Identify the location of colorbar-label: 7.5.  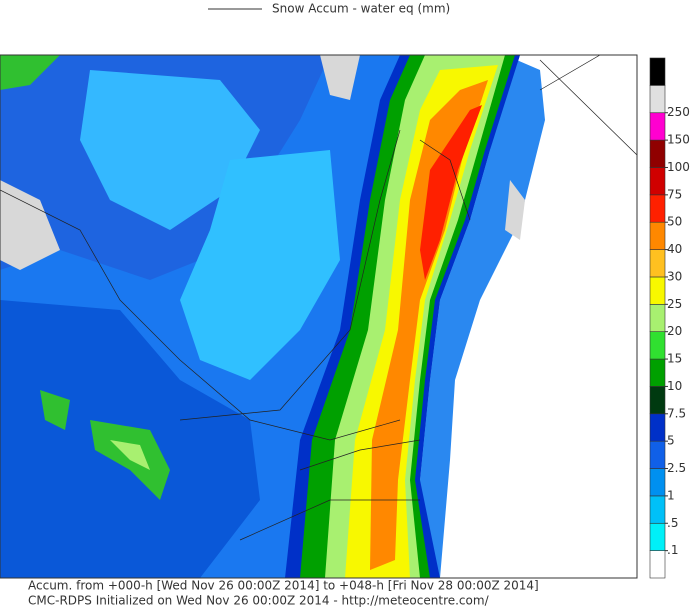
(676, 413).